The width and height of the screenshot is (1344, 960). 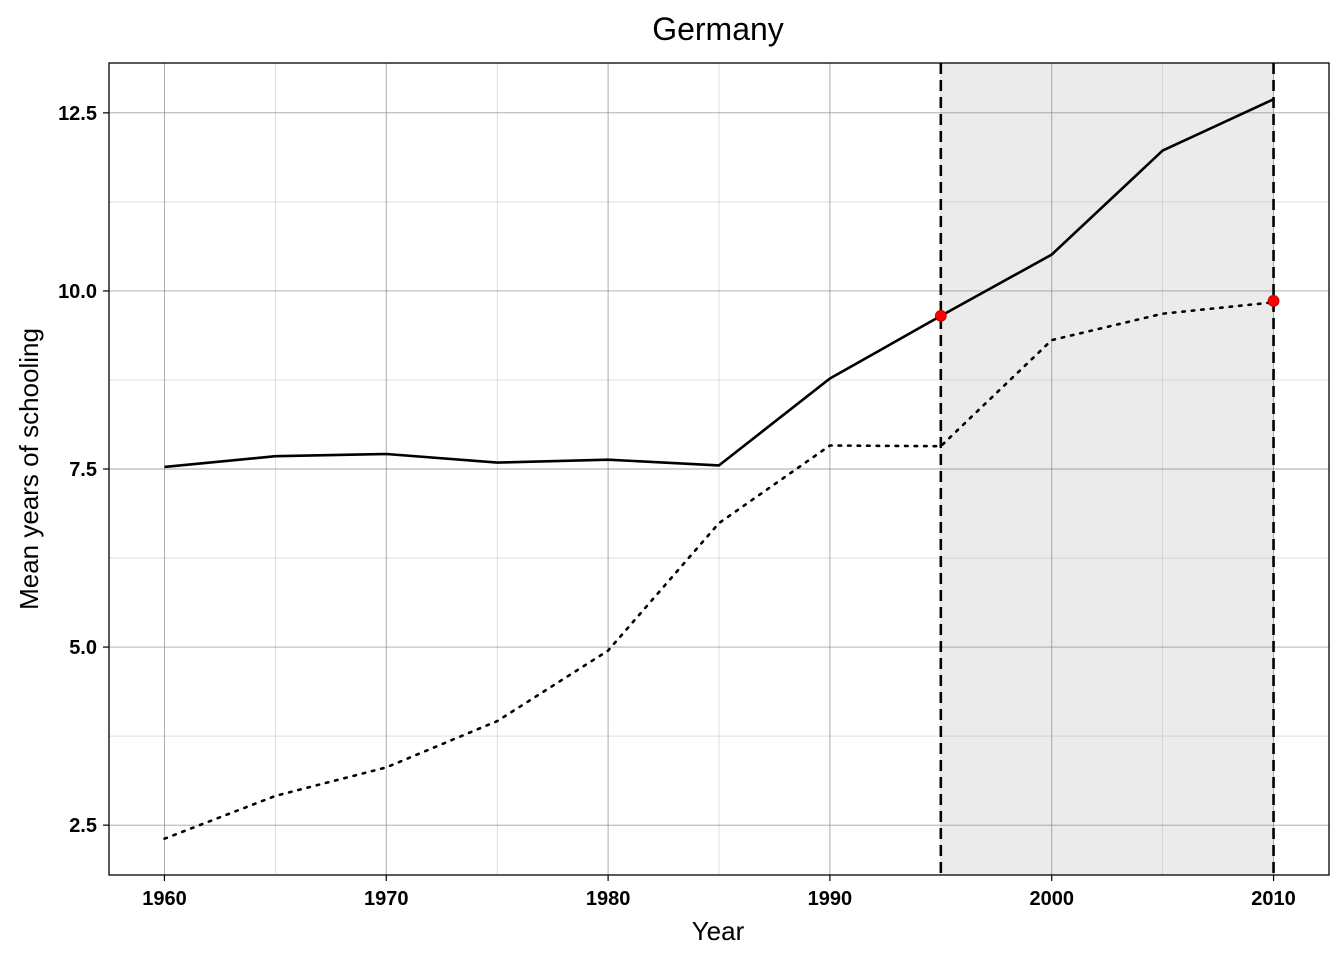 I want to click on x-tick-label: 1970, so click(x=386, y=899).